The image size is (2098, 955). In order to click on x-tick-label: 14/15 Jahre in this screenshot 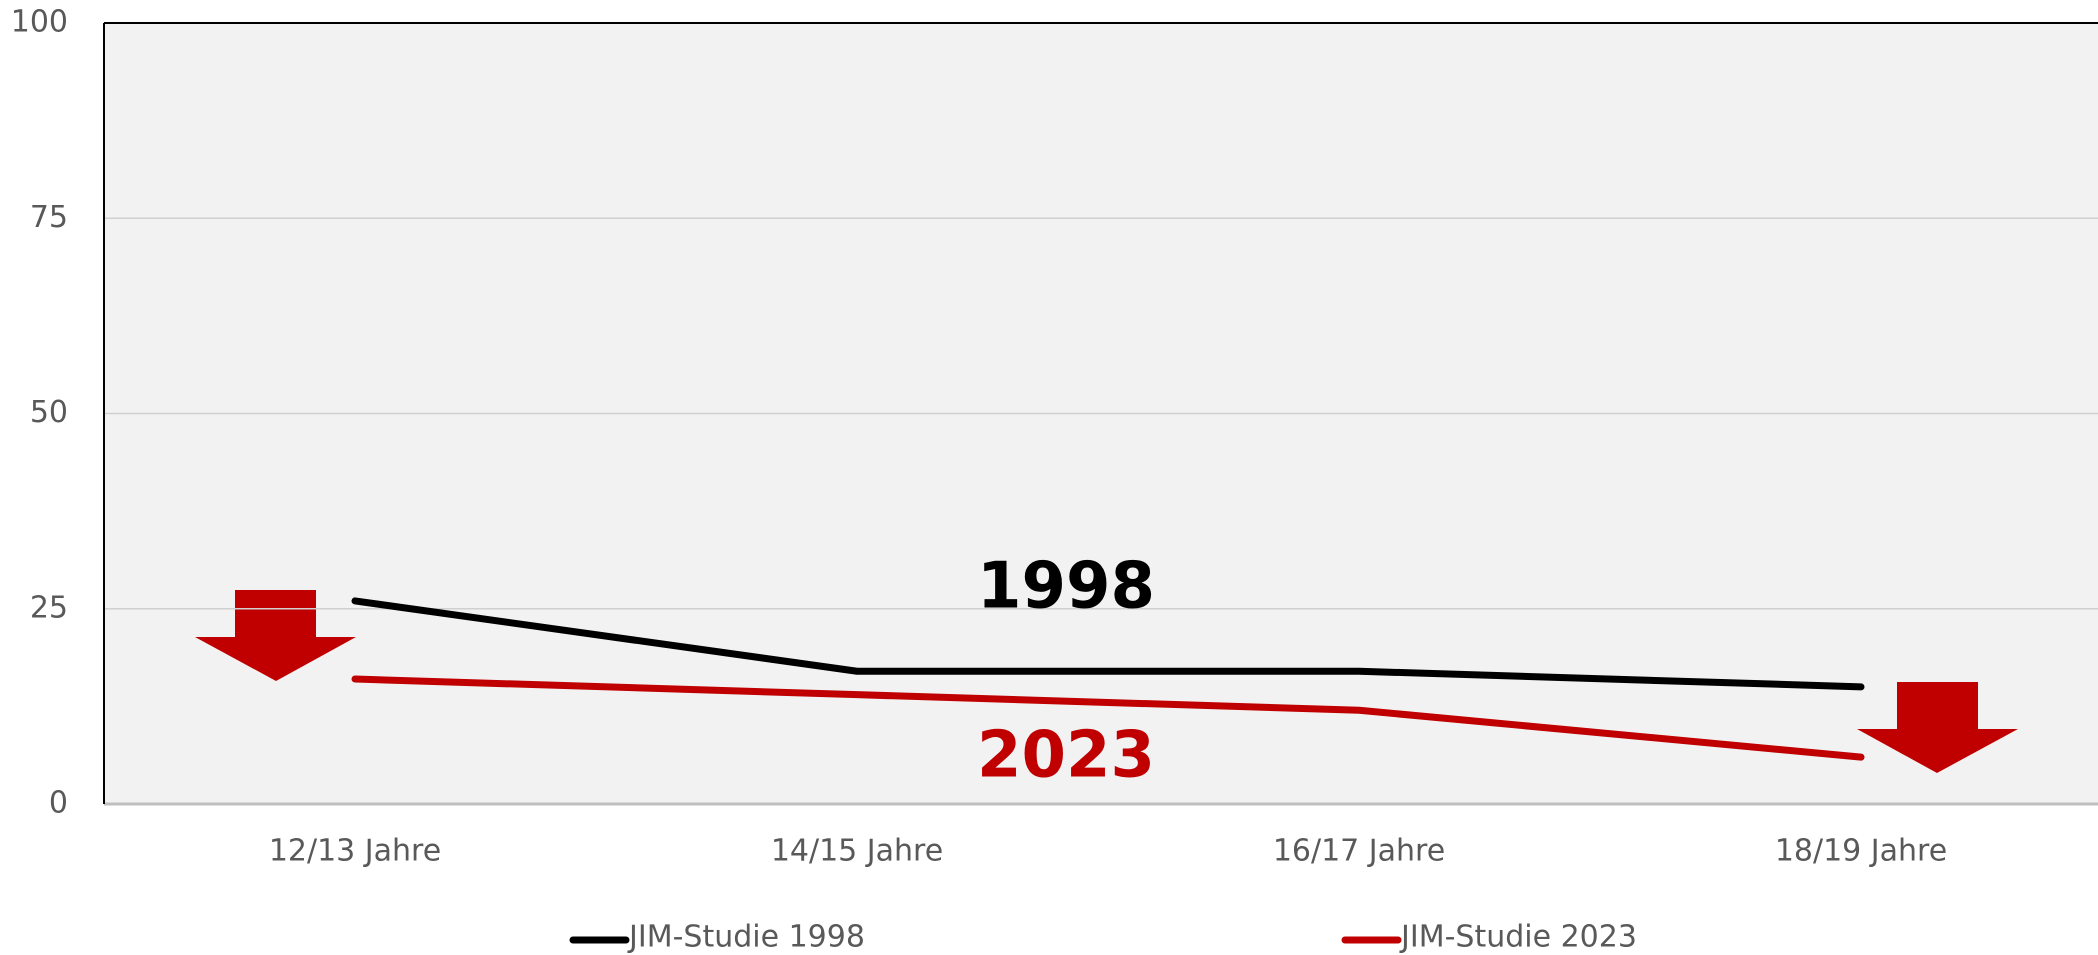, I will do `click(857, 851)`.